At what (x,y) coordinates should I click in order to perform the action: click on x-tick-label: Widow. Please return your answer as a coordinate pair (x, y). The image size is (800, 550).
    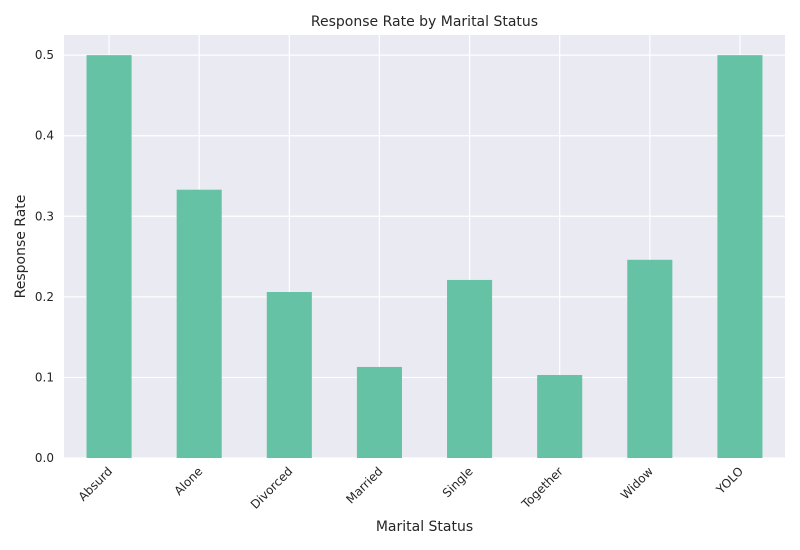
    Looking at the image, I should click on (637, 483).